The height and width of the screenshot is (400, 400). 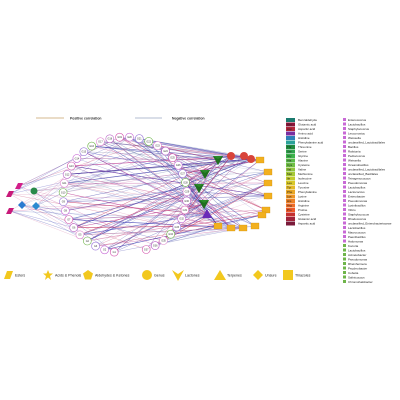 I want to click on genus-node-label: G6, so click(x=74, y=228).